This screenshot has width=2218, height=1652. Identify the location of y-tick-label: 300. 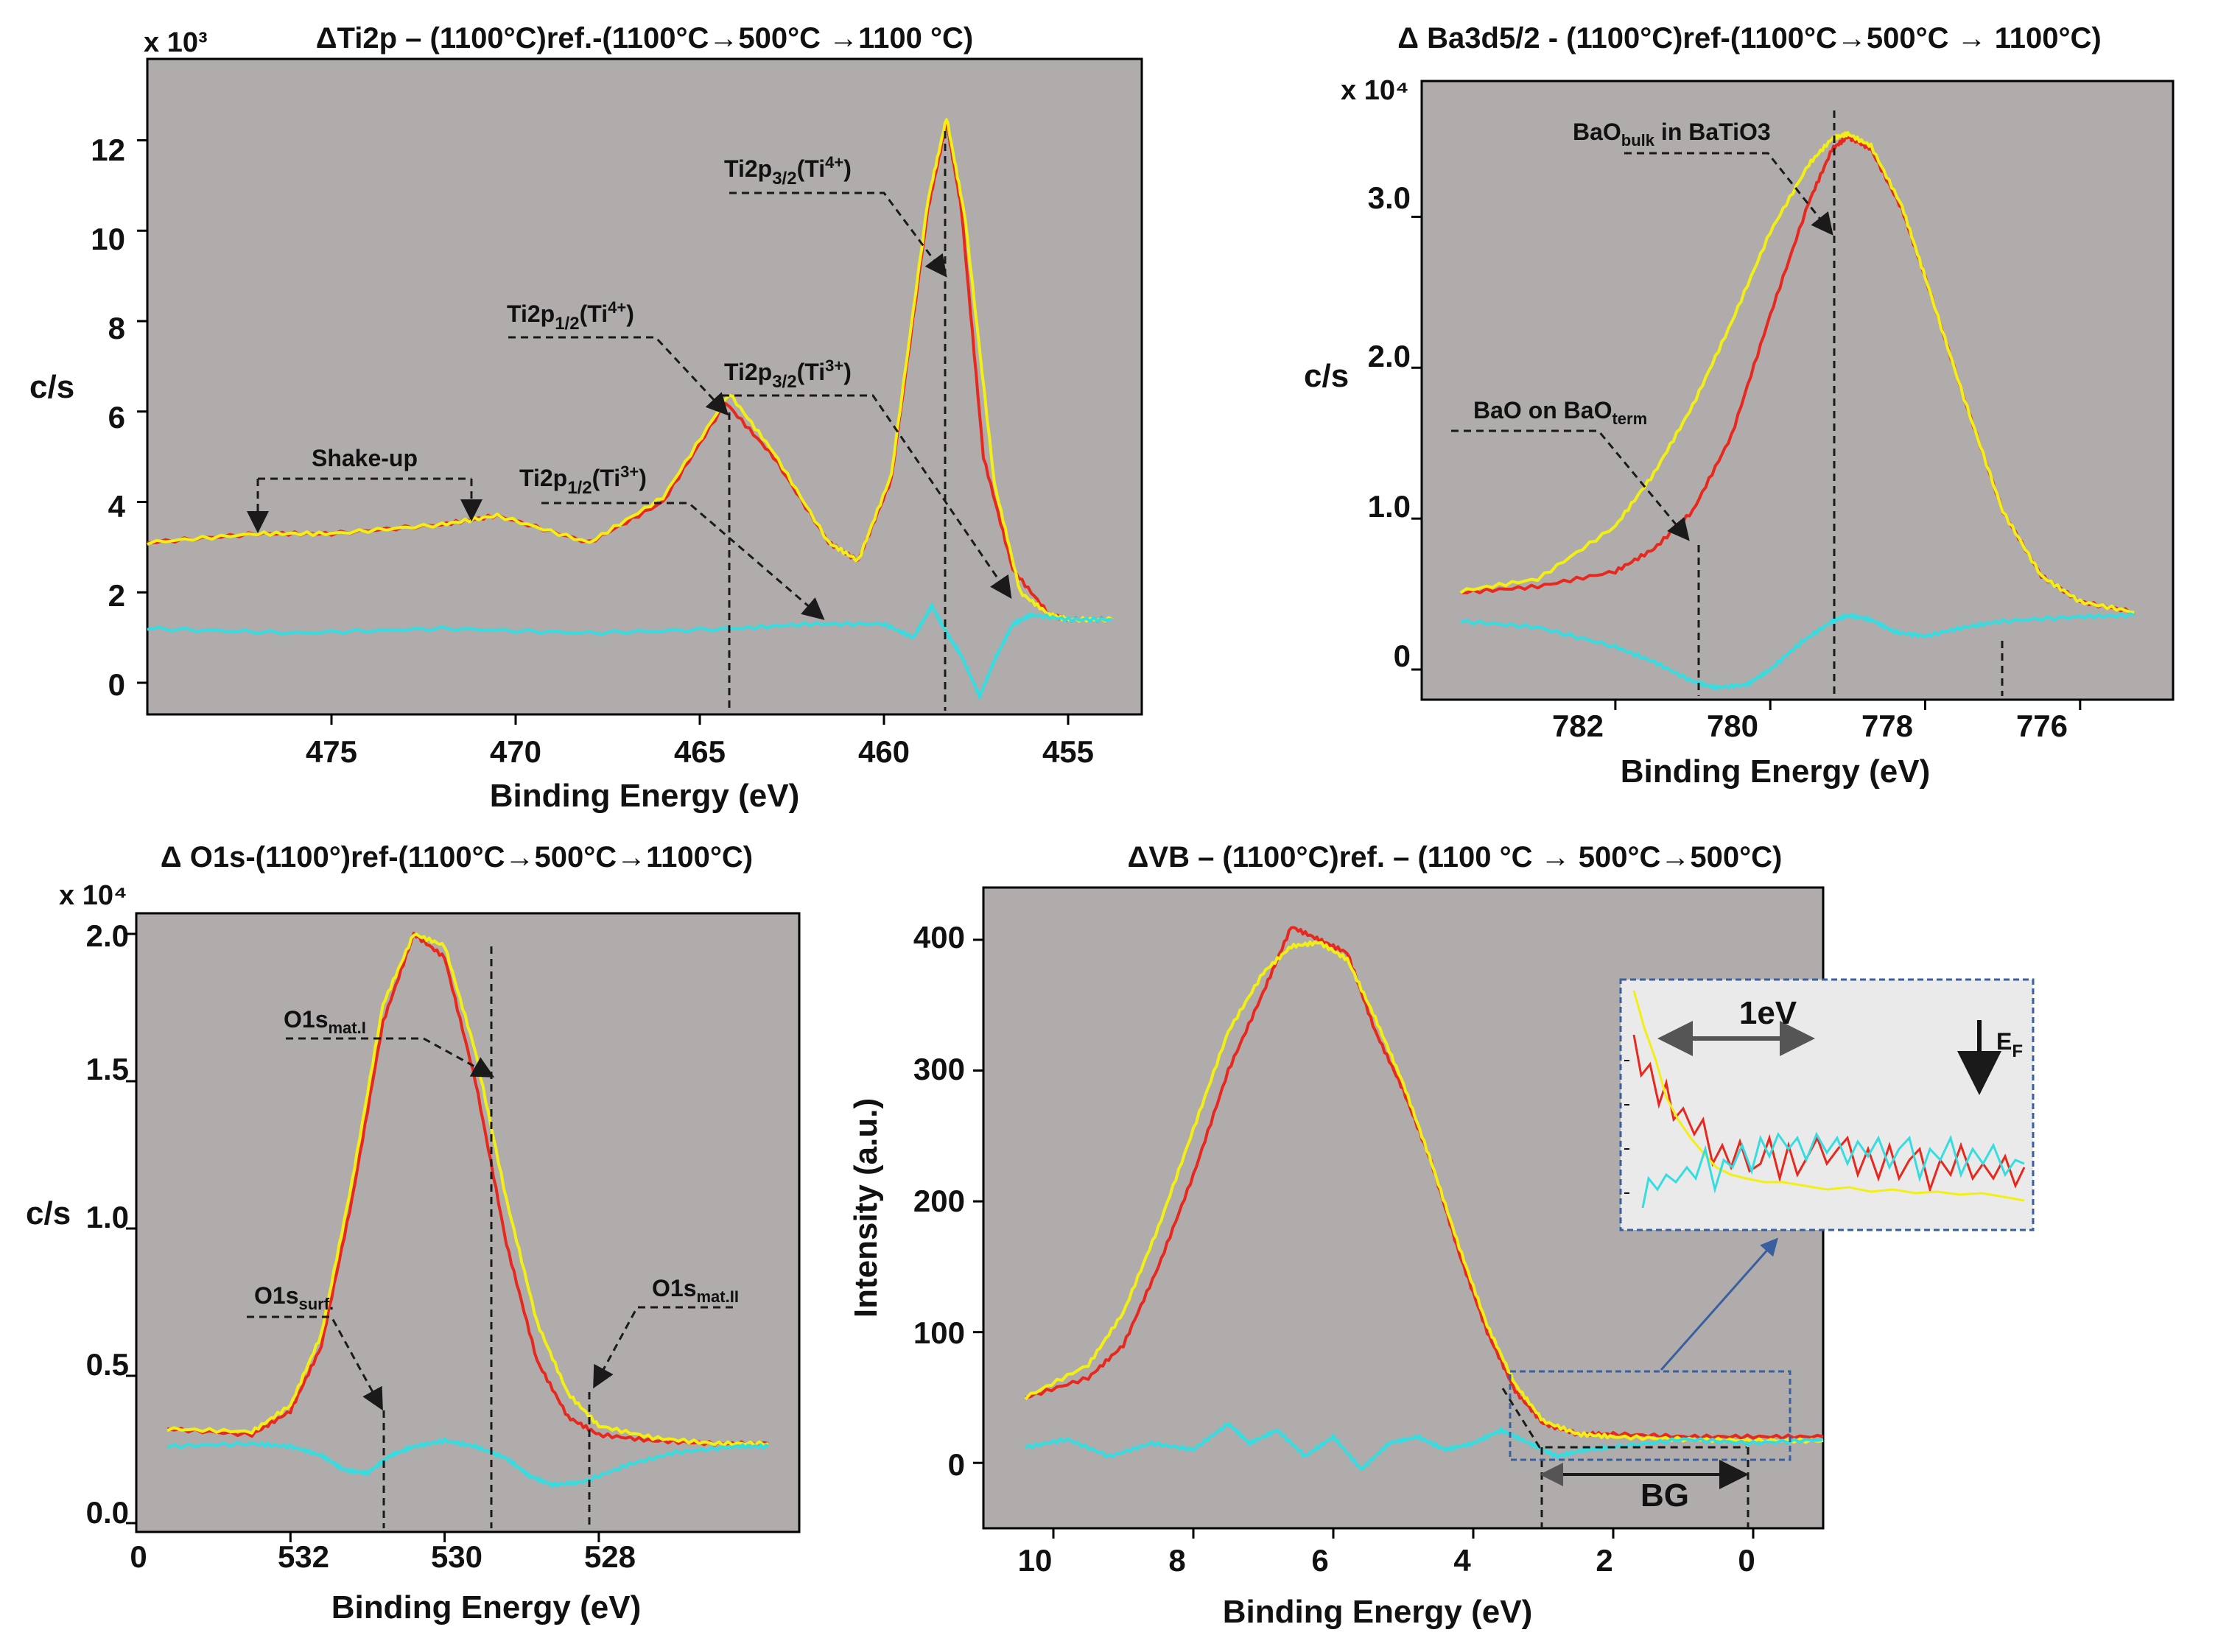
(939, 1069).